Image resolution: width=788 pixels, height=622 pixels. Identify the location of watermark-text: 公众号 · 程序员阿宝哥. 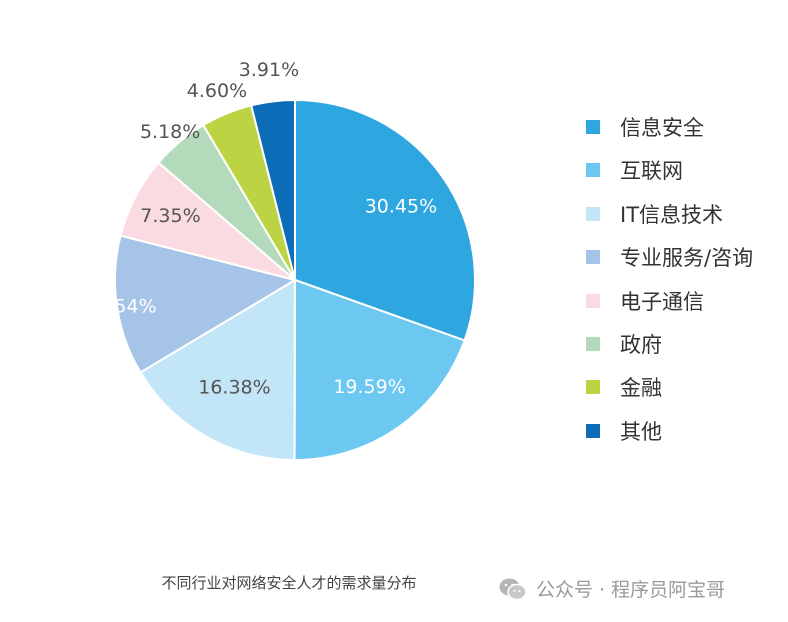
(631, 590).